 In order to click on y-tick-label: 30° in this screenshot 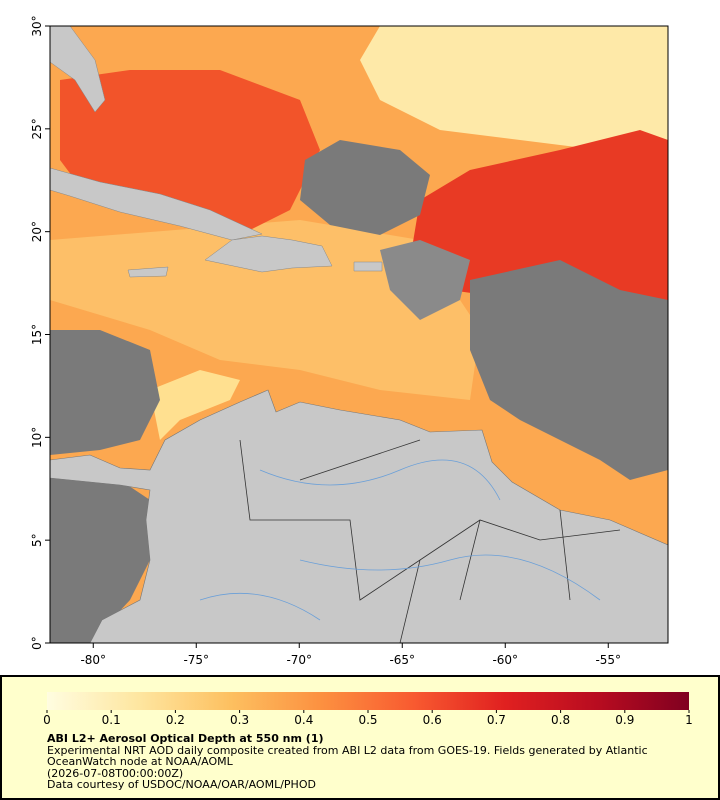, I will do `click(37, 25)`.